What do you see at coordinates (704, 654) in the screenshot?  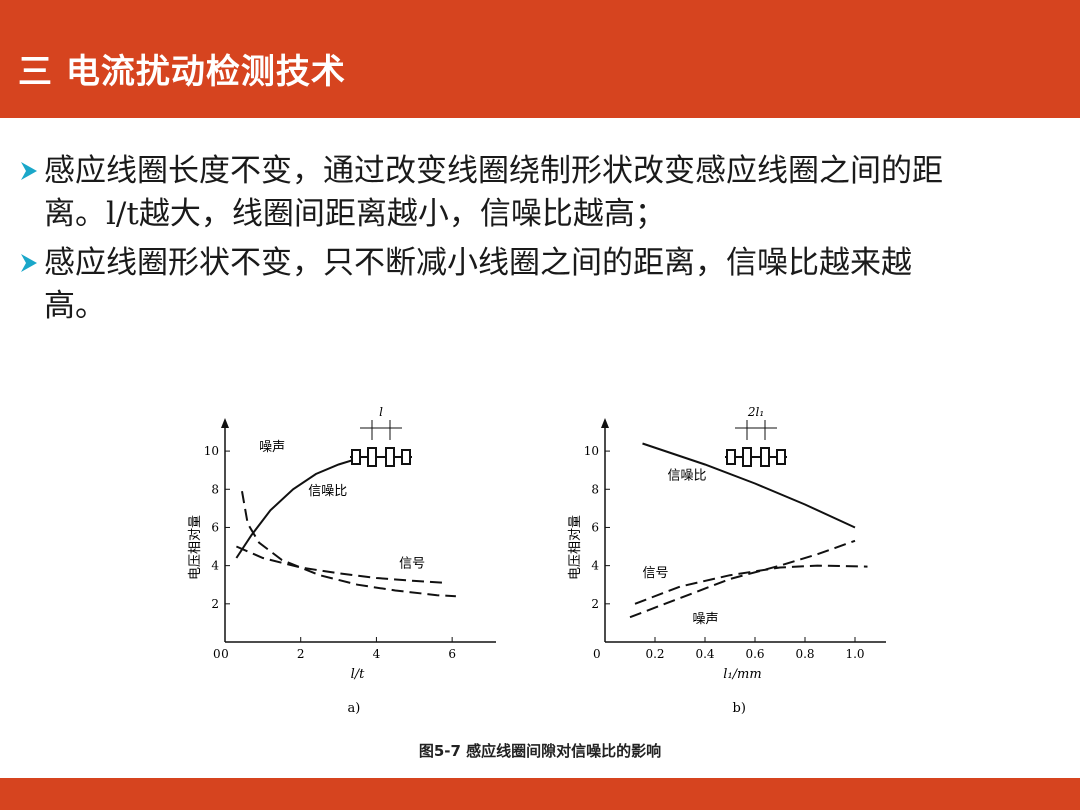 I see `x-tick-label: 0.4` at bounding box center [704, 654].